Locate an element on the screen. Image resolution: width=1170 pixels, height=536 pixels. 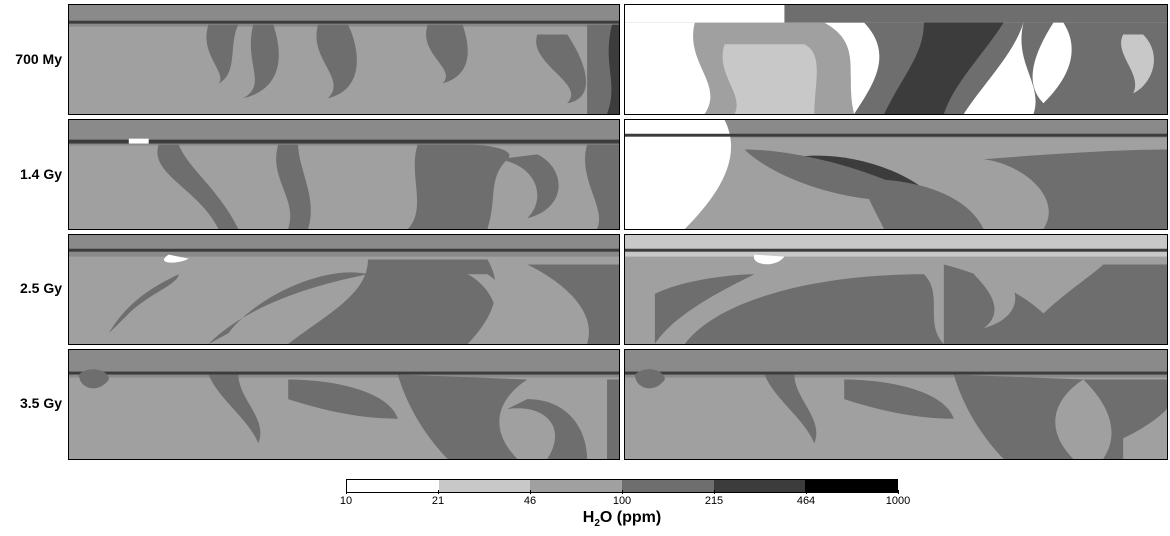
colorbar-tick-label: 21 is located at coordinates (438, 501).